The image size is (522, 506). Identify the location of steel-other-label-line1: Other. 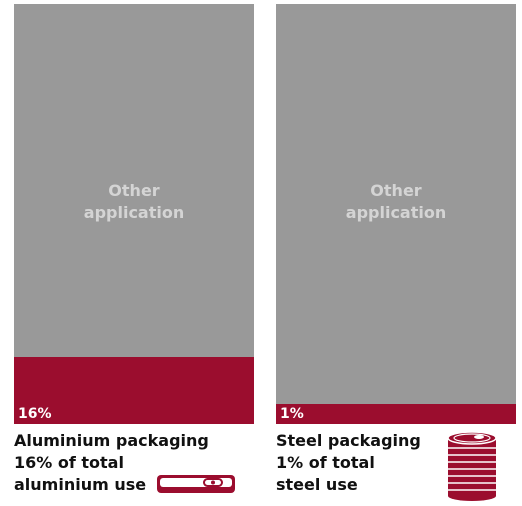
(396, 190).